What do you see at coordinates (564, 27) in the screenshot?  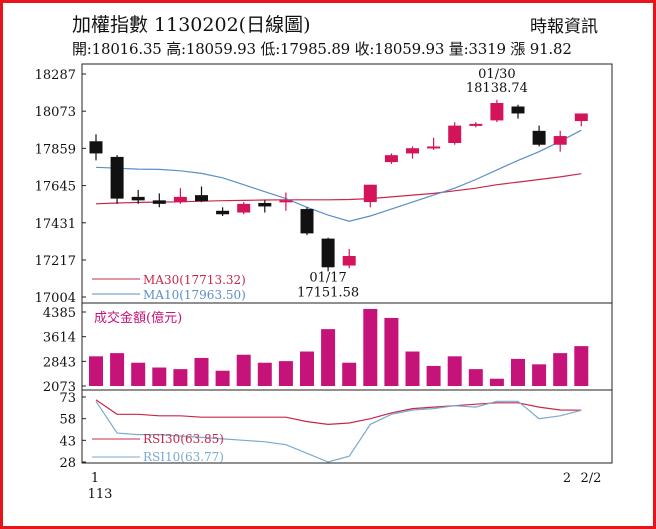 I see `source-label: 時報資訊` at bounding box center [564, 27].